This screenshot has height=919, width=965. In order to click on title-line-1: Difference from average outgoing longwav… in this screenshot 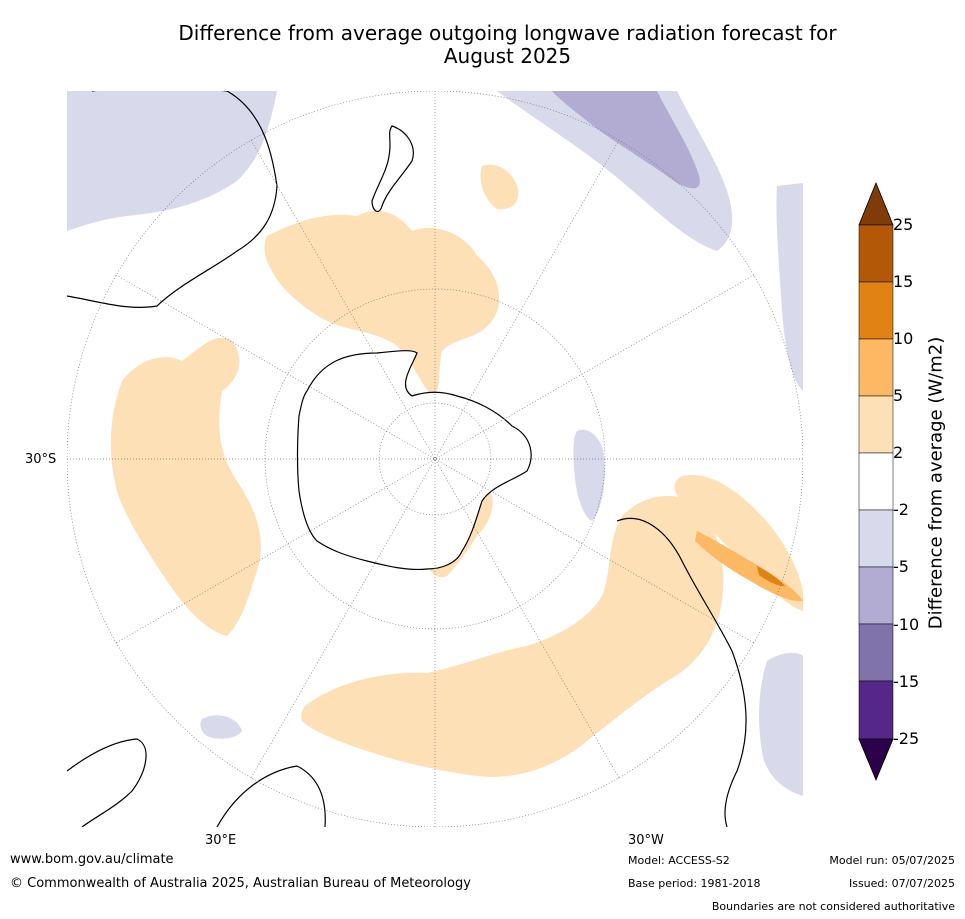, I will do `click(507, 33)`.